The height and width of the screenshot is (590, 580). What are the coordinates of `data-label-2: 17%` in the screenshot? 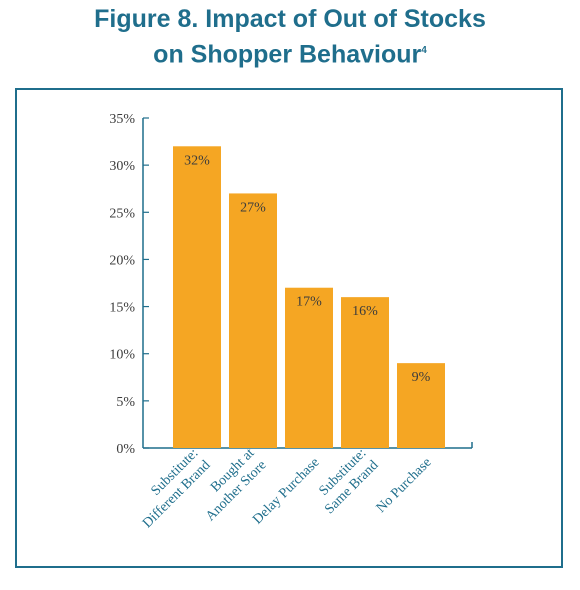 It's located at (309, 302).